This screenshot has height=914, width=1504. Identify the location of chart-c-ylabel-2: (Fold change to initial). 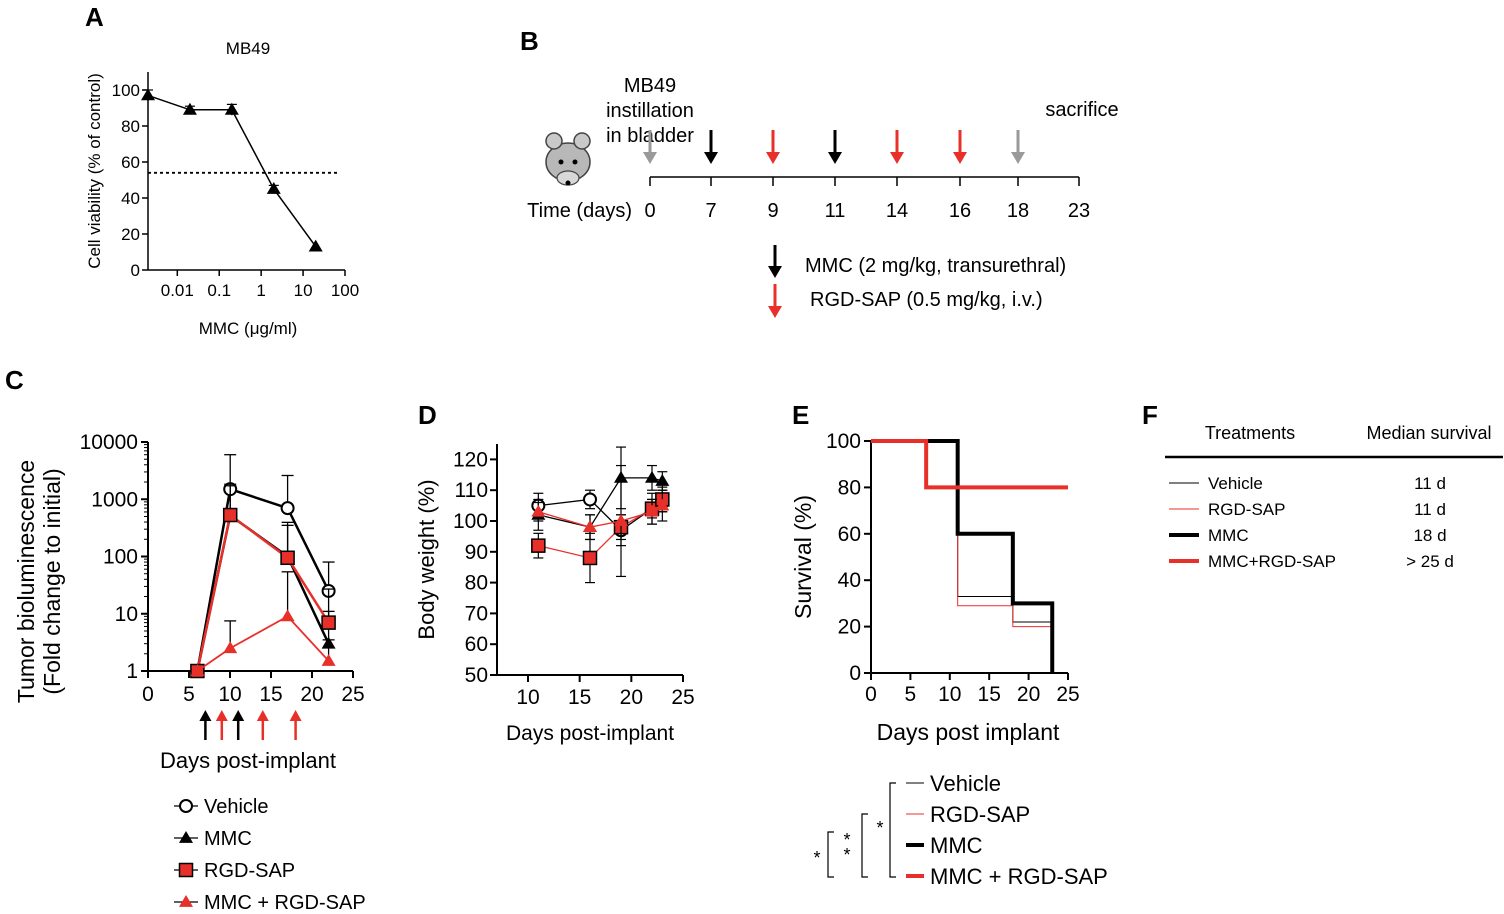
(52, 581).